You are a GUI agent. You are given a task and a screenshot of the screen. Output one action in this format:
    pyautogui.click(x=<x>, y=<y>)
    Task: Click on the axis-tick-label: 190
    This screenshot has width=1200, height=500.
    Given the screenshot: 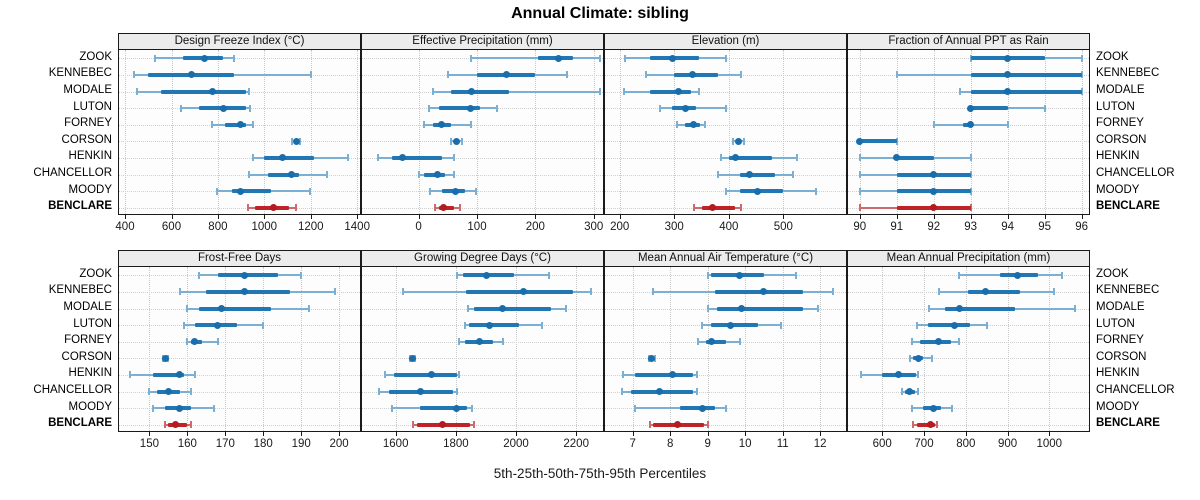 What is the action you would take?
    pyautogui.click(x=301, y=444)
    